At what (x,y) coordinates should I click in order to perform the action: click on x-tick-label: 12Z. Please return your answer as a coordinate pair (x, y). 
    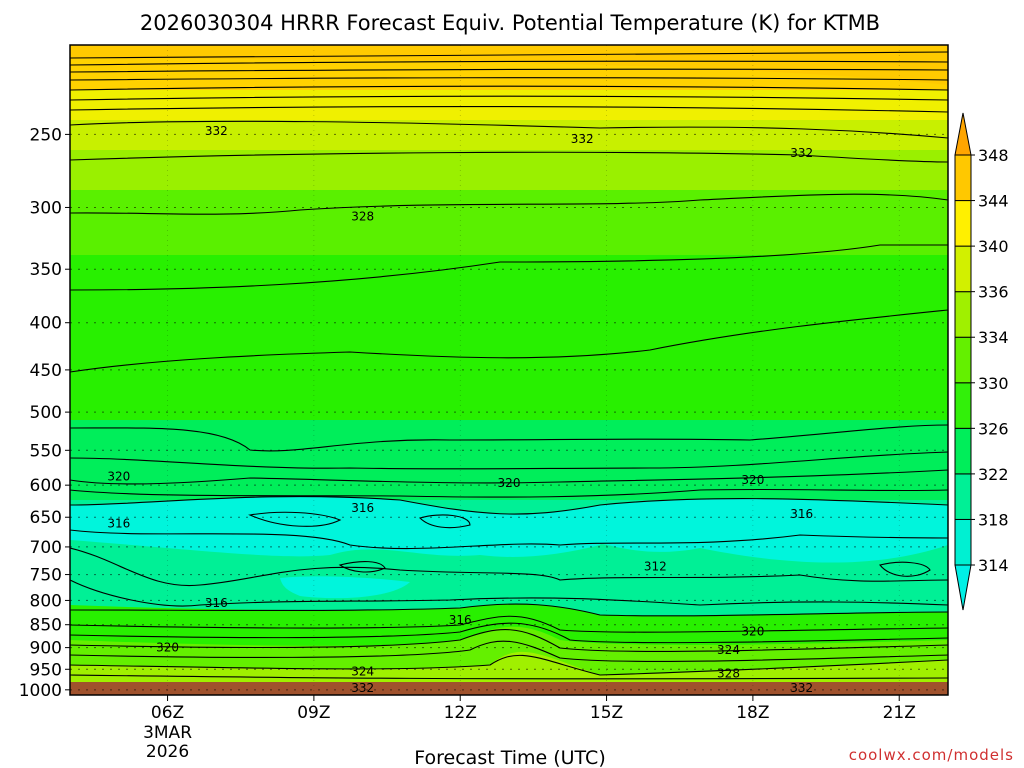
    Looking at the image, I should click on (460, 713).